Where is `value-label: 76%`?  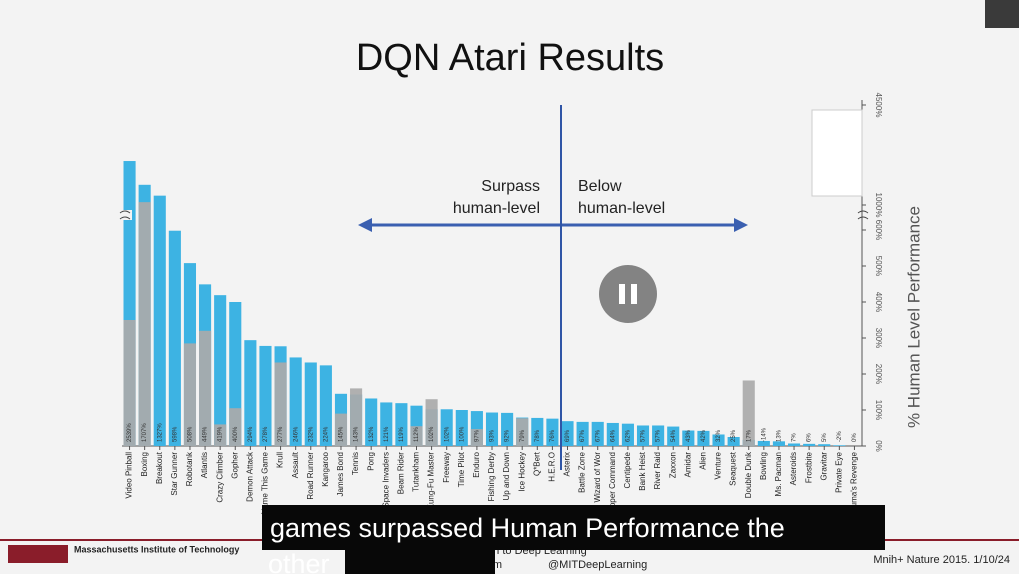 value-label: 76% is located at coordinates (553, 435).